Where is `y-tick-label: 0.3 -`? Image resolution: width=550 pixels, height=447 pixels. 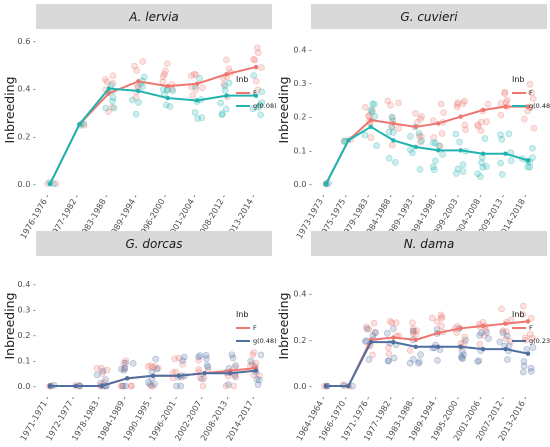 y-tick-label: 0.3 - is located at coordinates (26, 309).